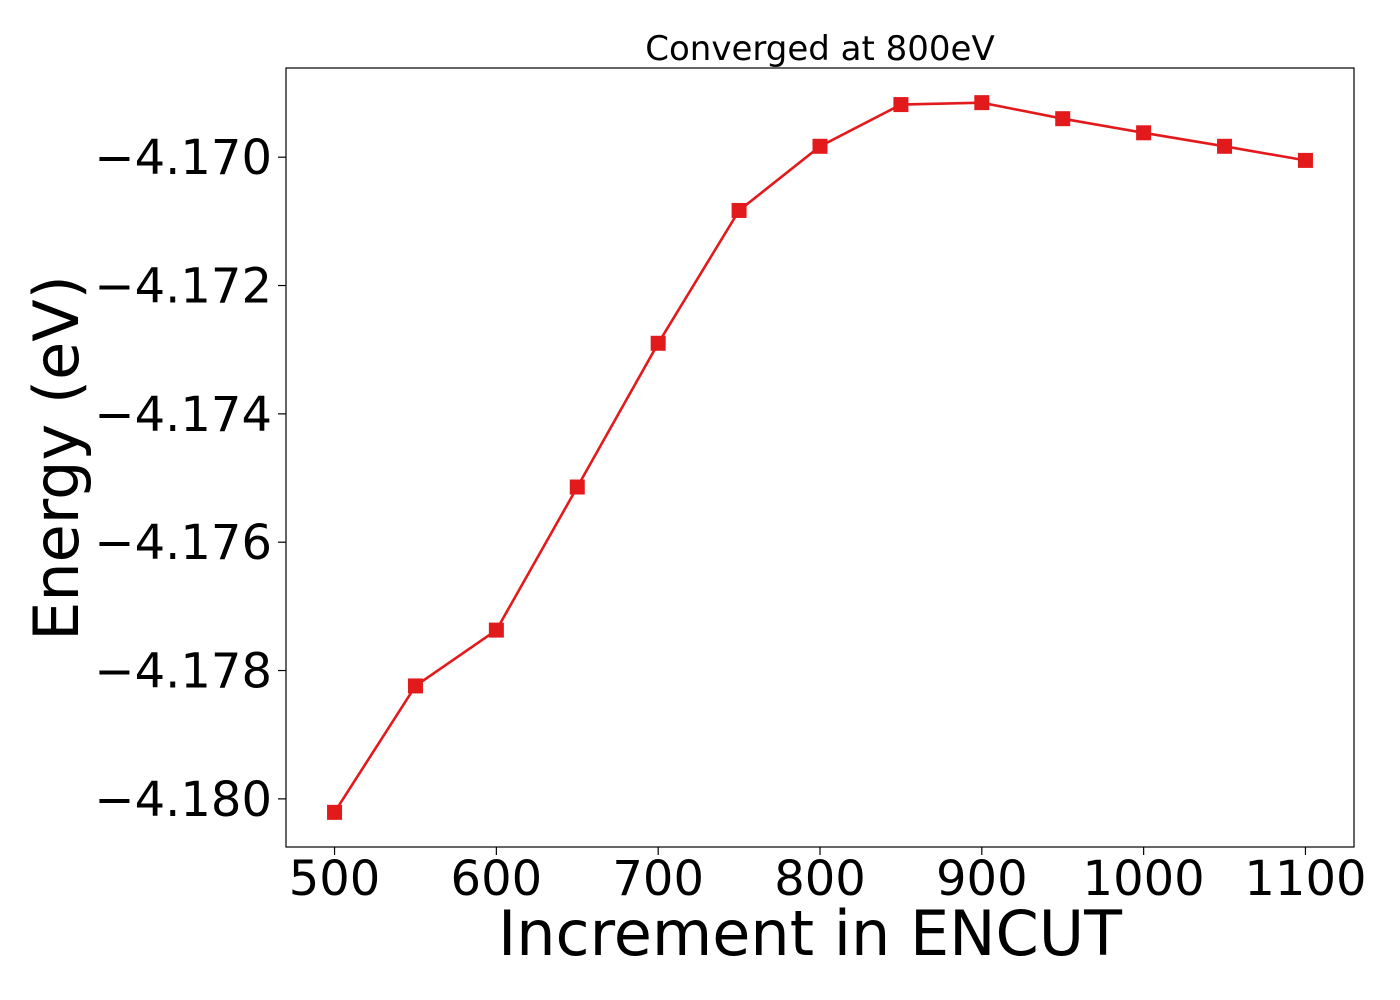  What do you see at coordinates (183, 415) in the screenshot?
I see `y-tick-label: −4.174` at bounding box center [183, 415].